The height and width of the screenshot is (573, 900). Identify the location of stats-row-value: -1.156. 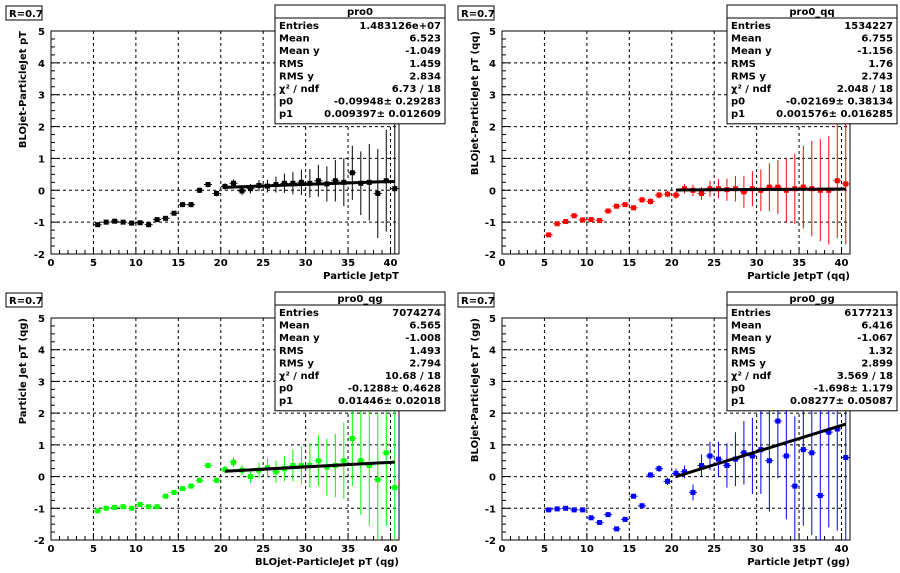
(875, 51).